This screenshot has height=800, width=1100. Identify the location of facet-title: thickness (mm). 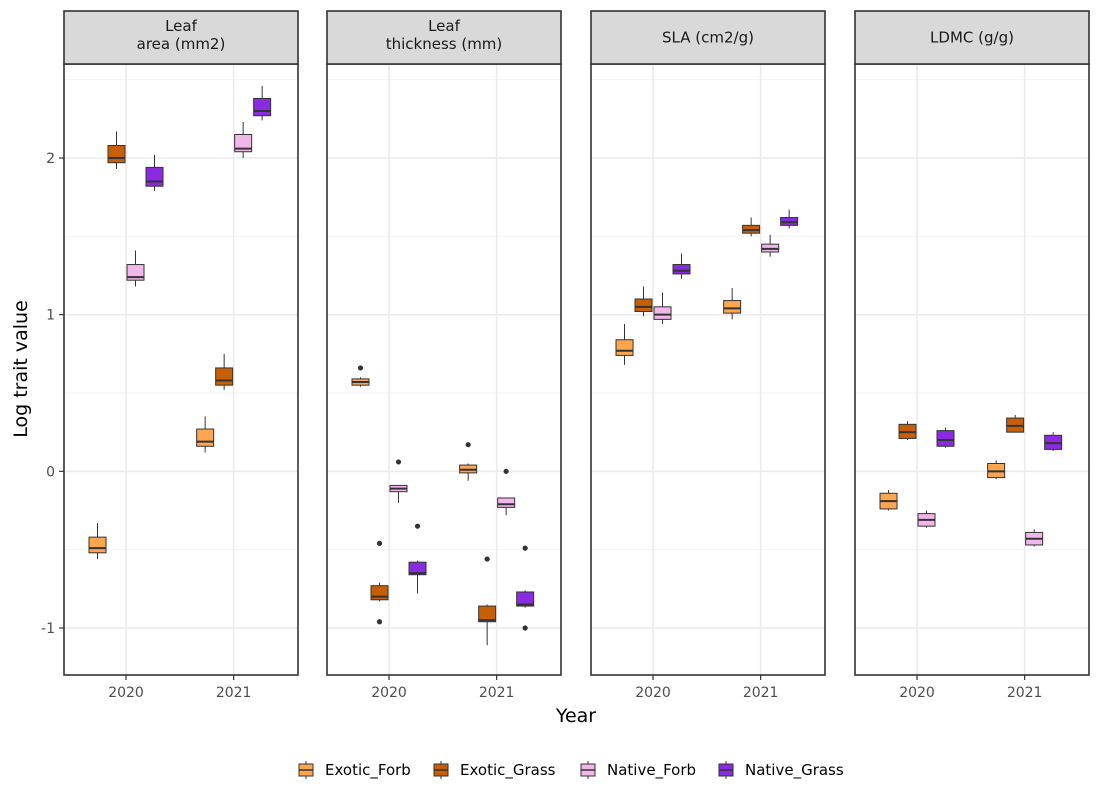
(444, 44).